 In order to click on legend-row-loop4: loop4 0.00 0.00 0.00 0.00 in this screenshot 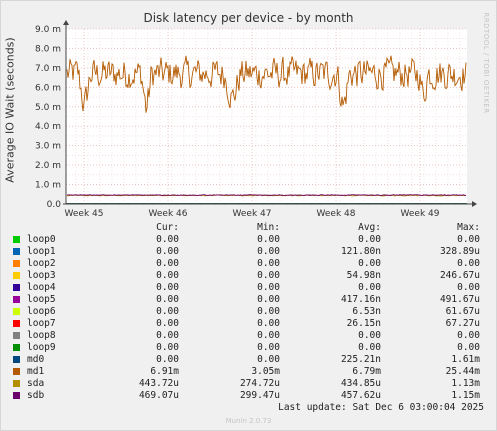, I will do `click(248, 288)`.